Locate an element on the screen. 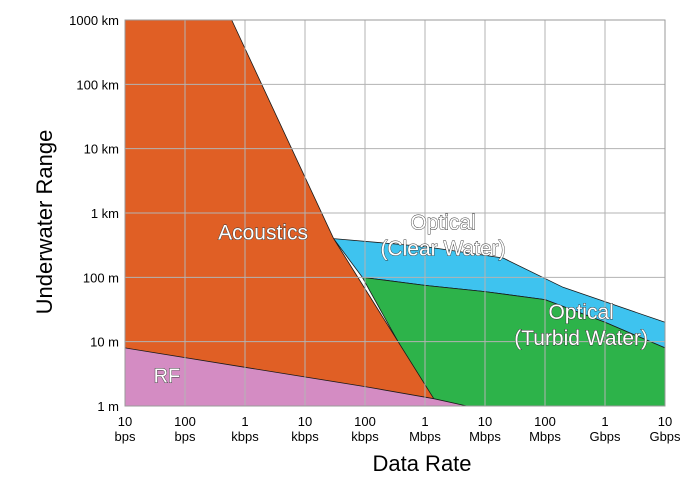 The width and height of the screenshot is (694, 486). y-tick-label: 1 km is located at coordinates (105, 213).